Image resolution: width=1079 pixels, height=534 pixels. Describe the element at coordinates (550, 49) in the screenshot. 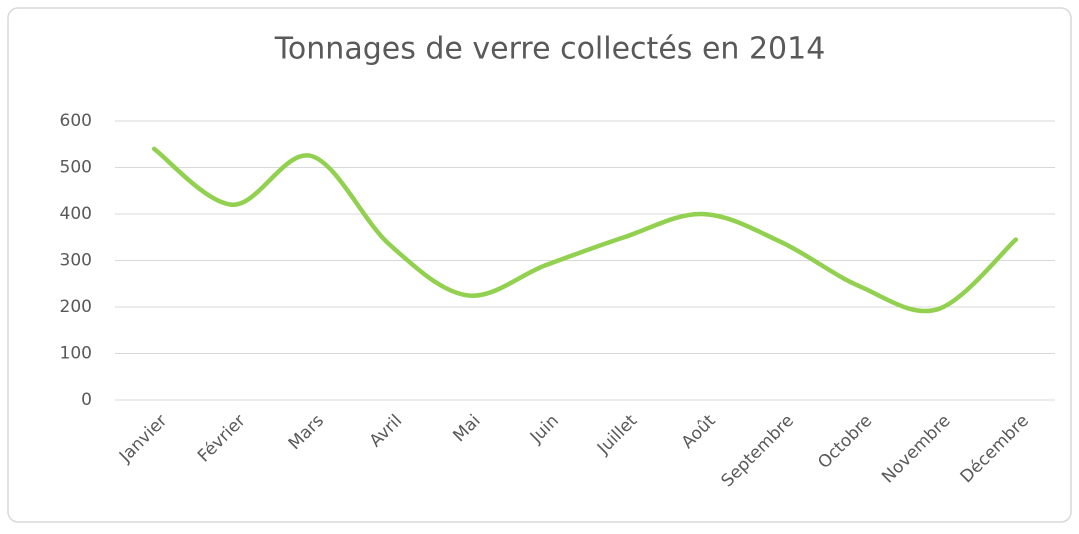

I see `chart-title: Tonnages de verre collectés en 2014` at that location.